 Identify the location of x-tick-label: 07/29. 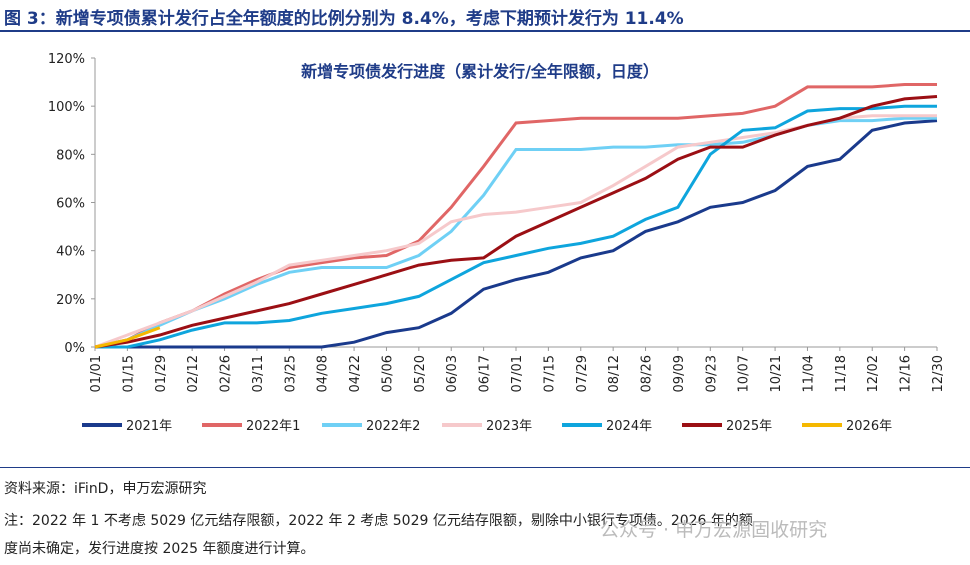
(582, 373).